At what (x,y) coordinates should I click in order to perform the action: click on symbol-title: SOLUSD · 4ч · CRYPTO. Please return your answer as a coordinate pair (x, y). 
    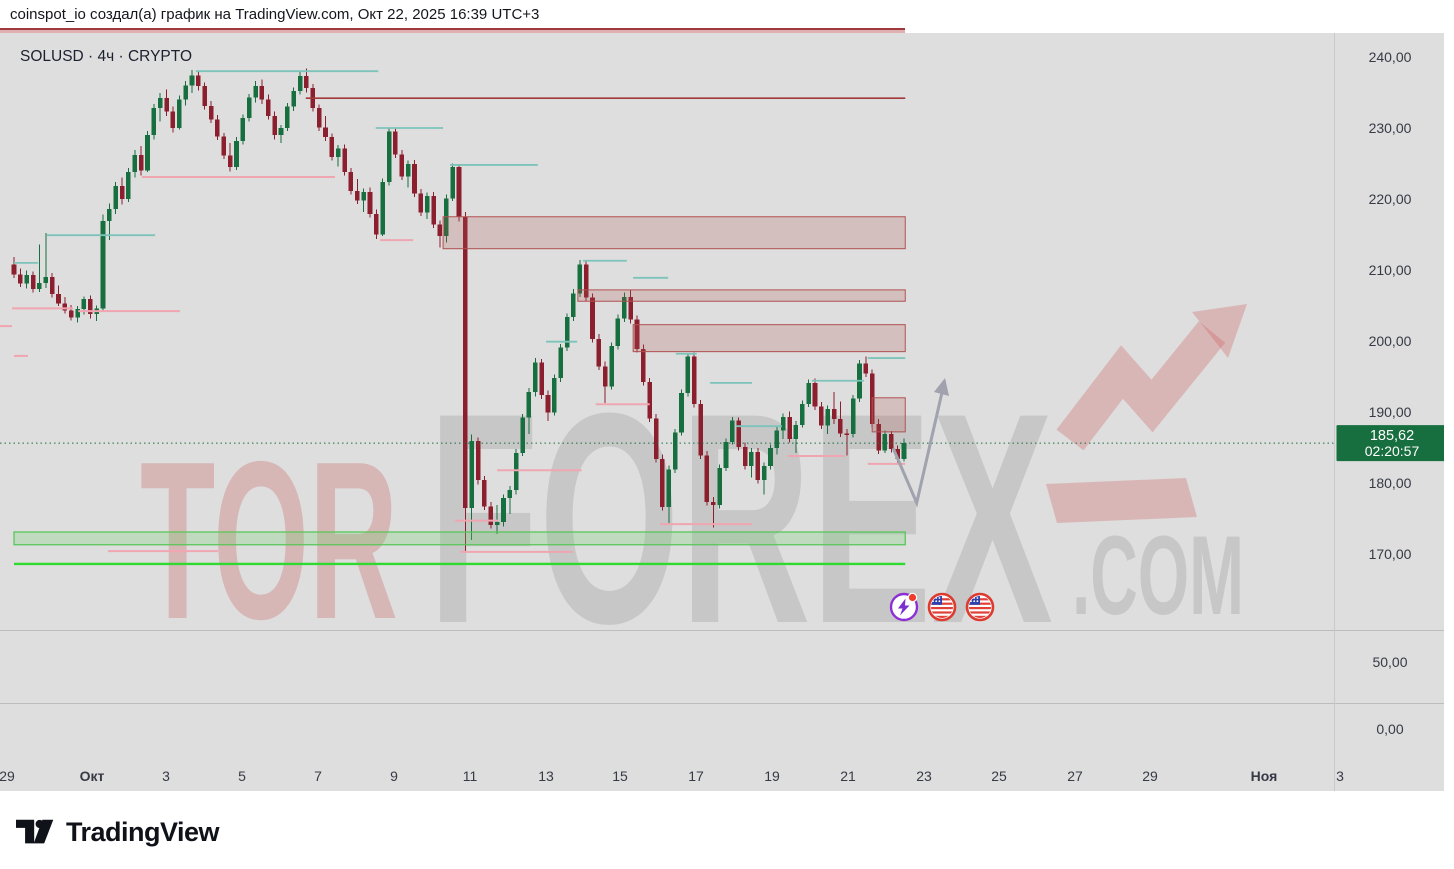
    Looking at the image, I should click on (106, 56).